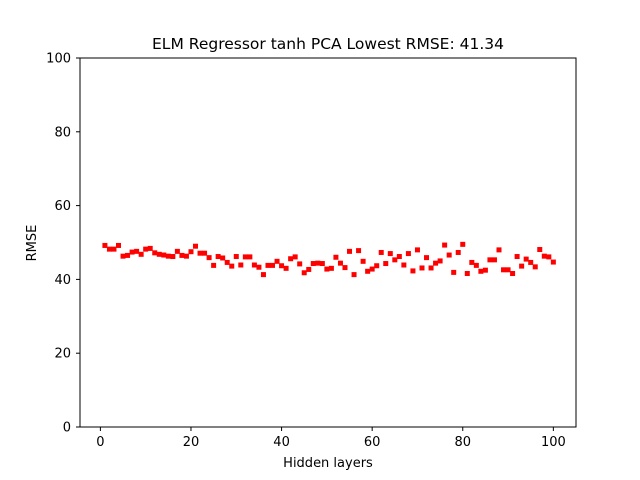  Describe the element at coordinates (58, 59) in the screenshot. I see `y-tick-label: 100` at that location.